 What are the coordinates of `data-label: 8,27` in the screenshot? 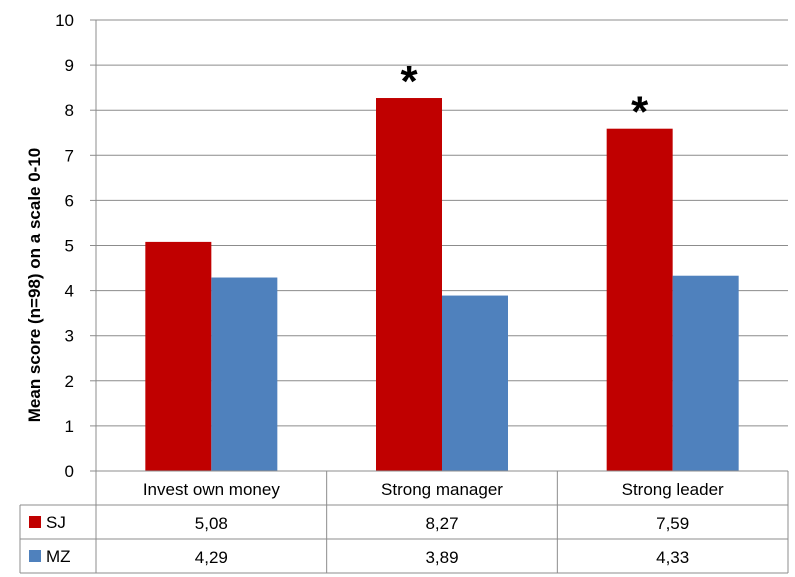 It's located at (441, 523).